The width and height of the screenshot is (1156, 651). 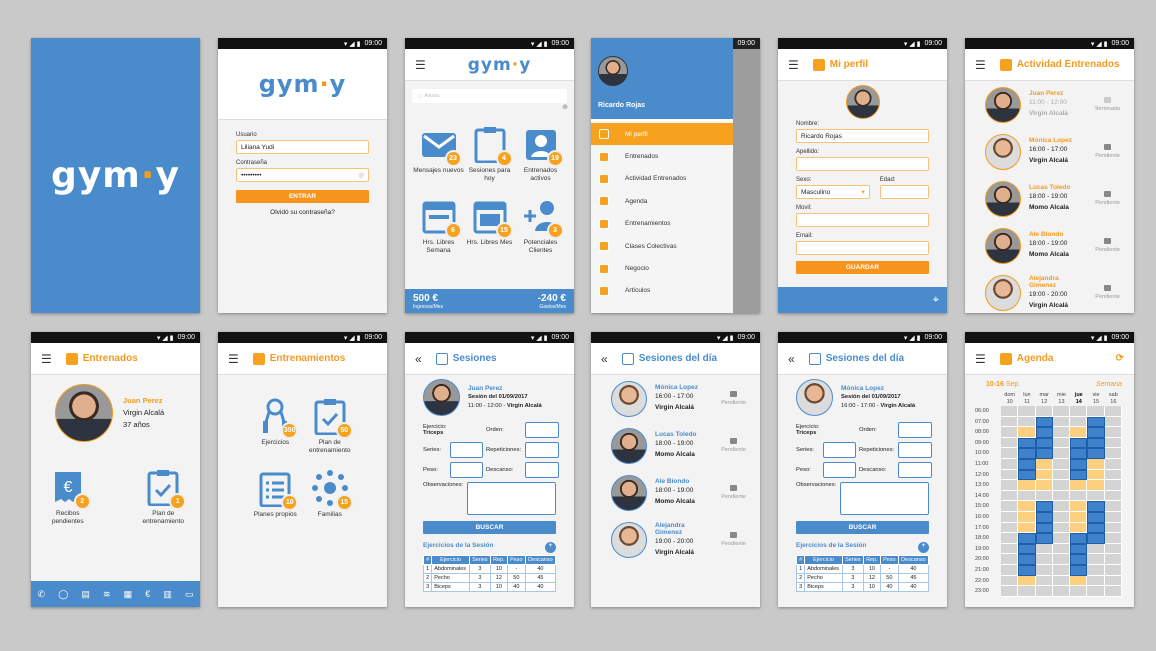 What do you see at coordinates (1078, 399) in the screenshot?
I see `day-header: jue 14` at bounding box center [1078, 399].